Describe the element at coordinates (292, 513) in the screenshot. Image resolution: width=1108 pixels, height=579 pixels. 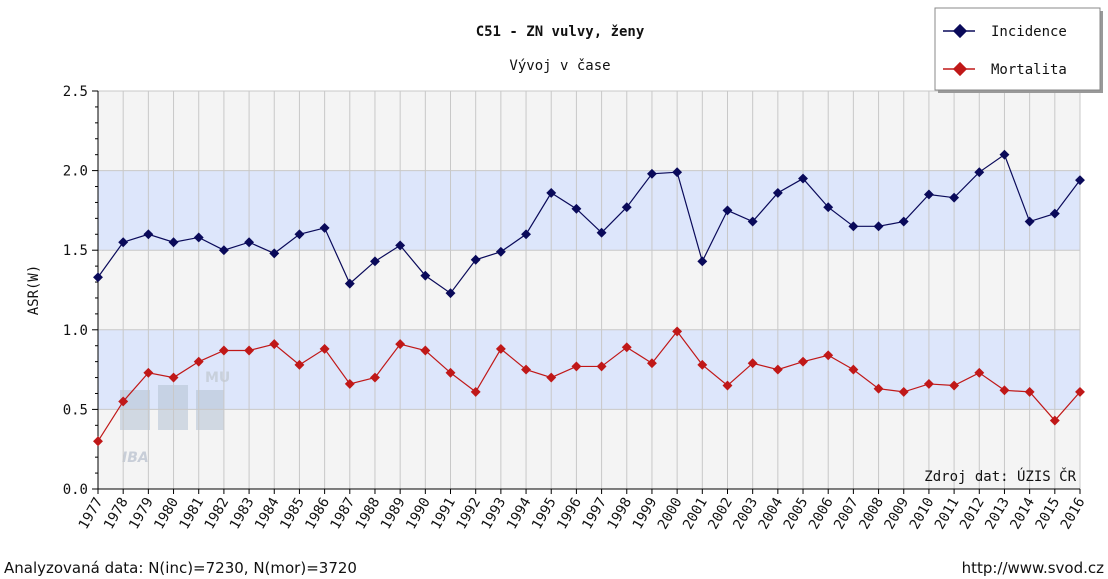
I see `x-tick-label: 1985` at that location.